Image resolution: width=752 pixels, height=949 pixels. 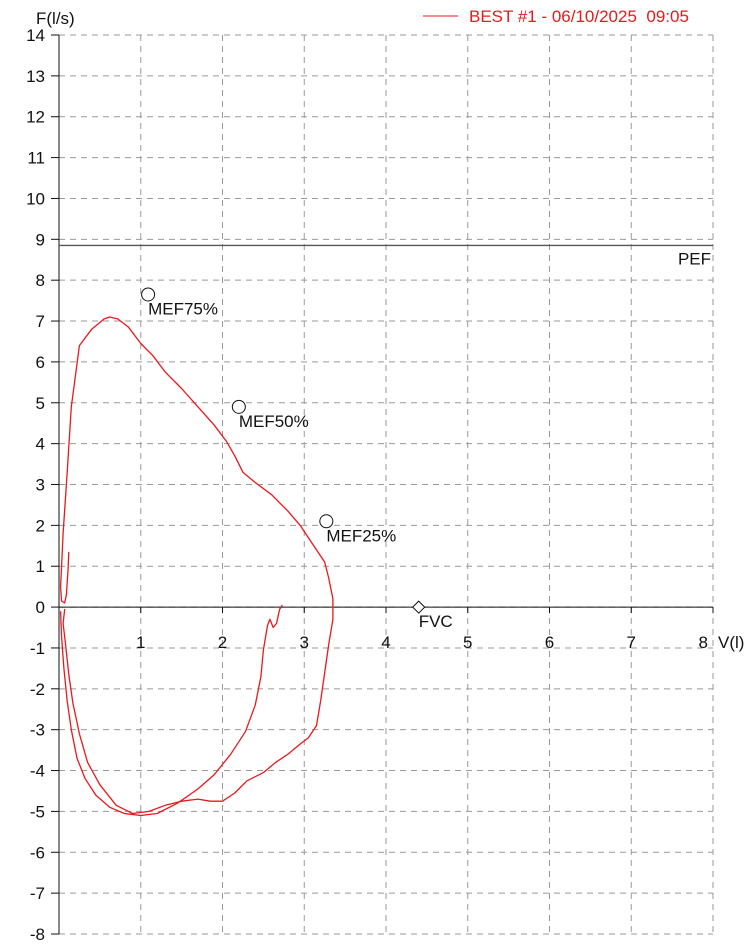 What do you see at coordinates (304, 642) in the screenshot?
I see `x-tick-label: 3` at bounding box center [304, 642].